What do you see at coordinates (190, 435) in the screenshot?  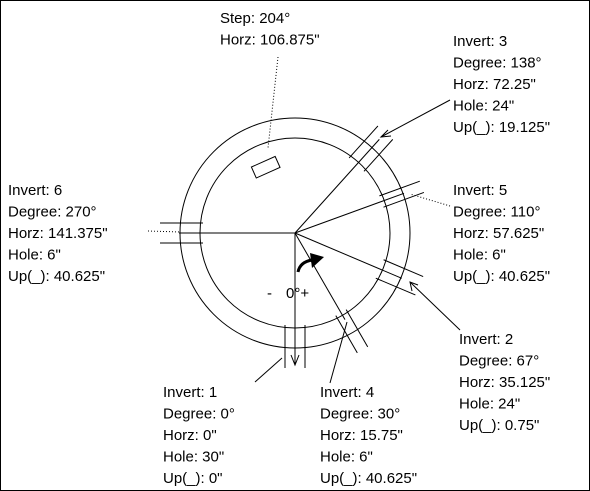 I see `label-line: Horz: 0"` at bounding box center [190, 435].